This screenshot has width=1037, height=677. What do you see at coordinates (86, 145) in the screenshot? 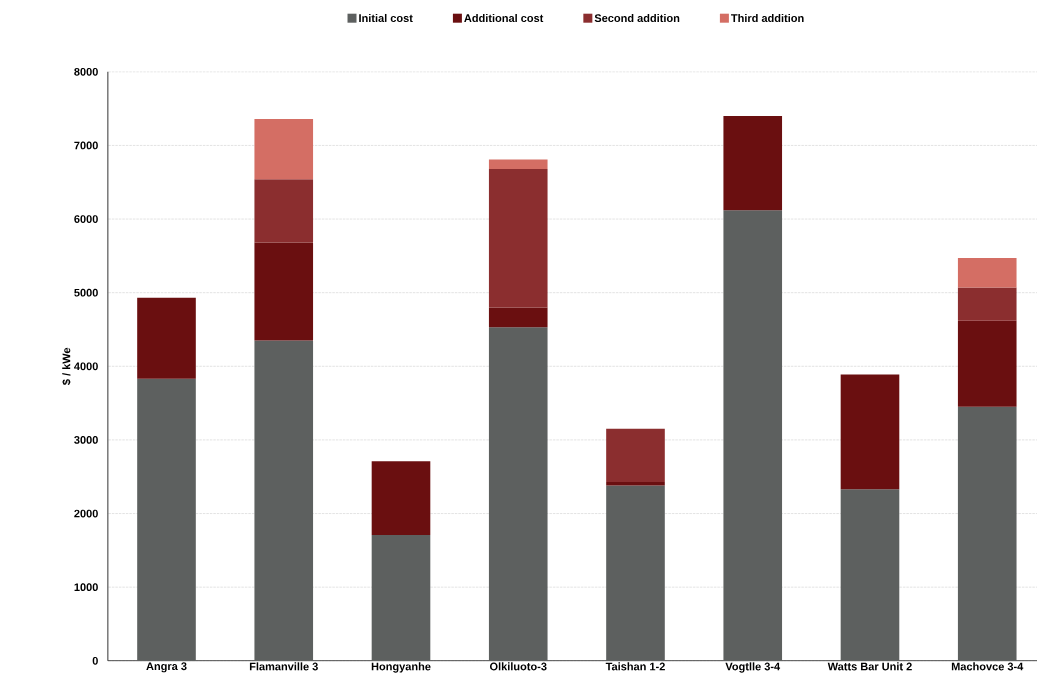
I see `y-tick-label: 7000` at bounding box center [86, 145].